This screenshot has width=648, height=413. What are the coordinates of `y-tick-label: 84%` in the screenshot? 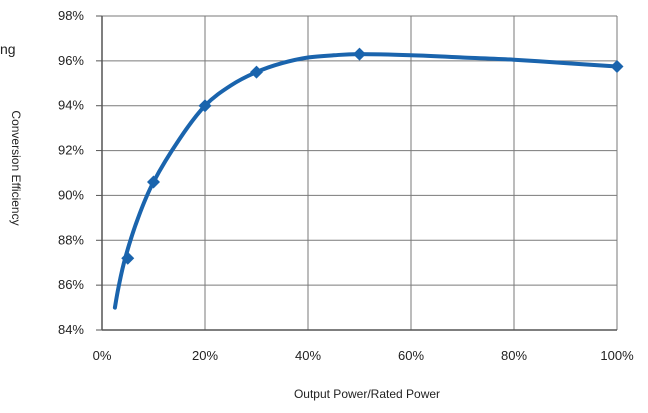 It's located at (71, 329).